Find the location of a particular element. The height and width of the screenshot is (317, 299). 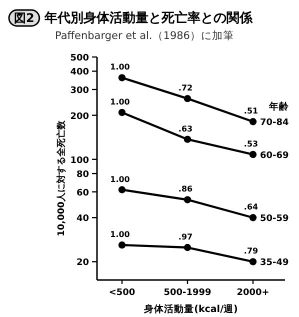

annotation: .86 is located at coordinates (186, 189).